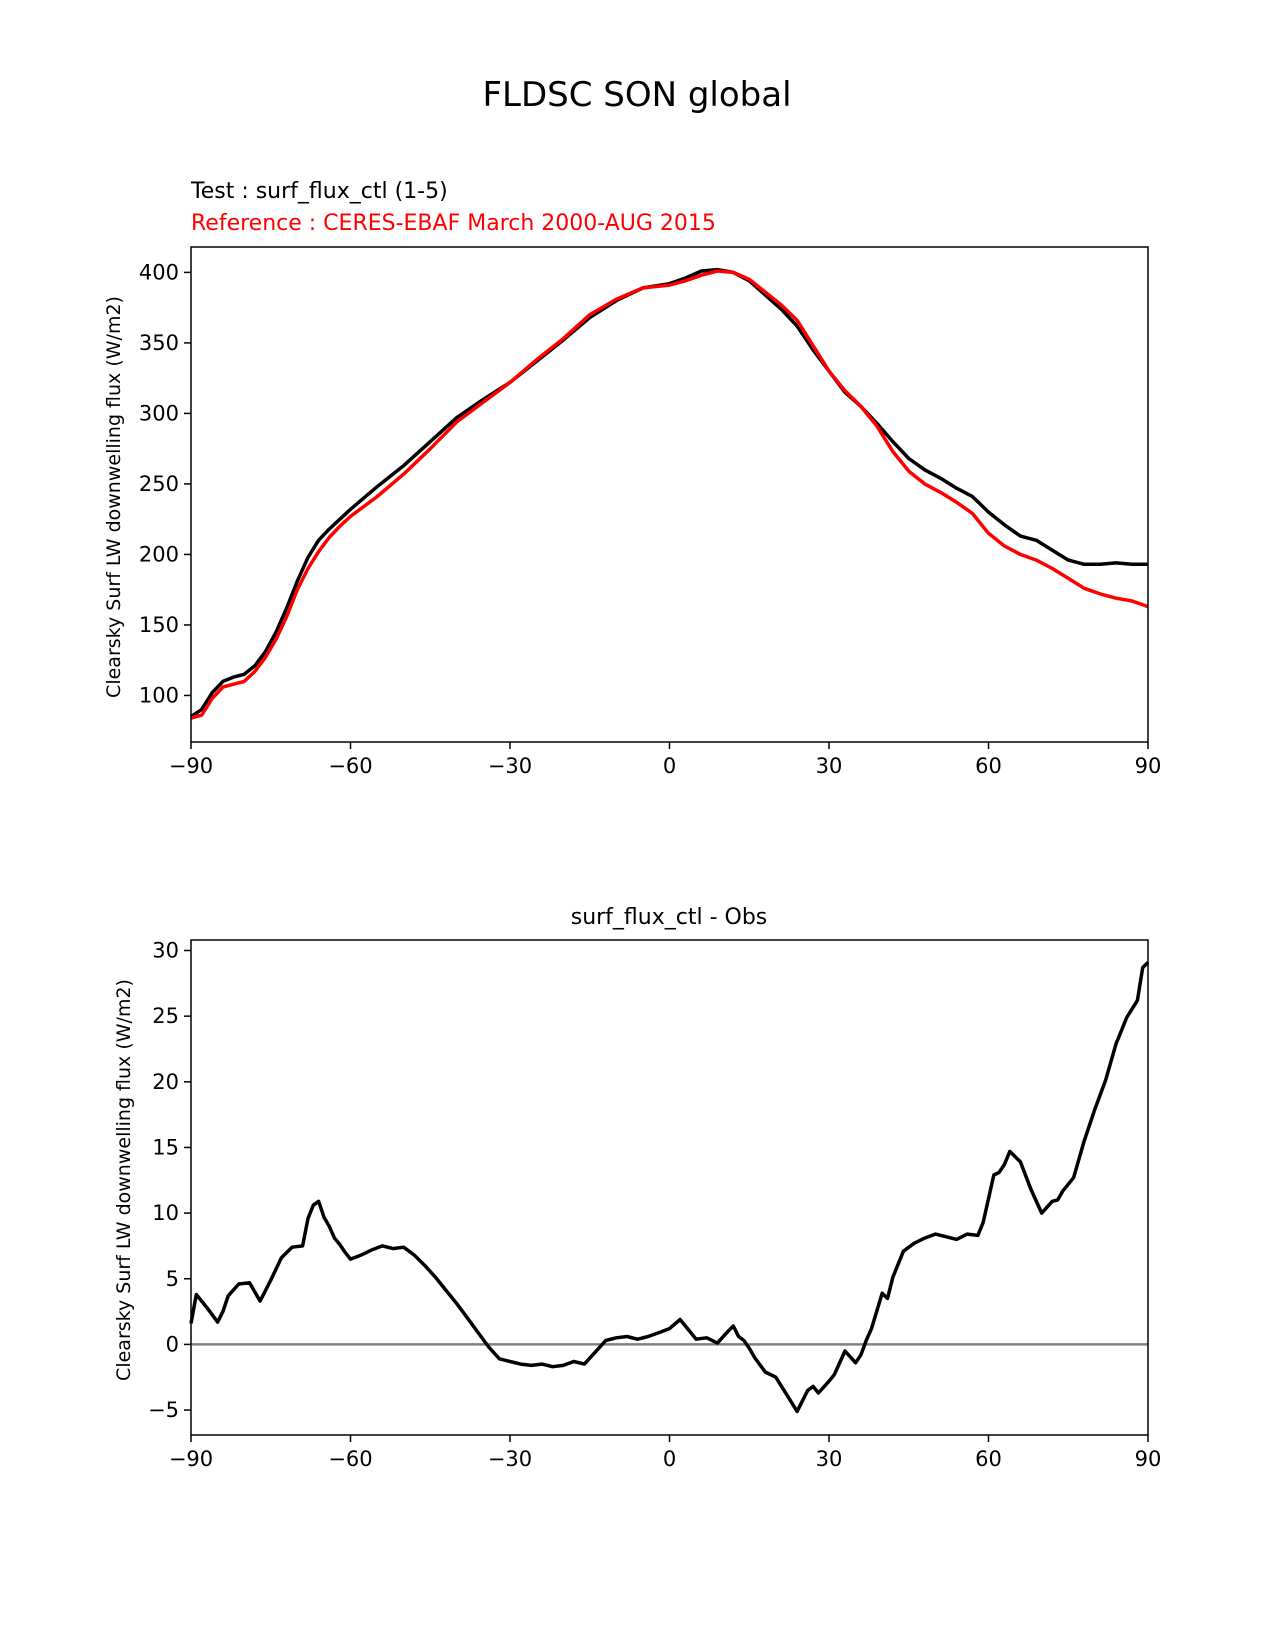 Image resolution: width=1275 pixels, height=1650 pixels. I want to click on top-y-tick-label: 400, so click(159, 272).